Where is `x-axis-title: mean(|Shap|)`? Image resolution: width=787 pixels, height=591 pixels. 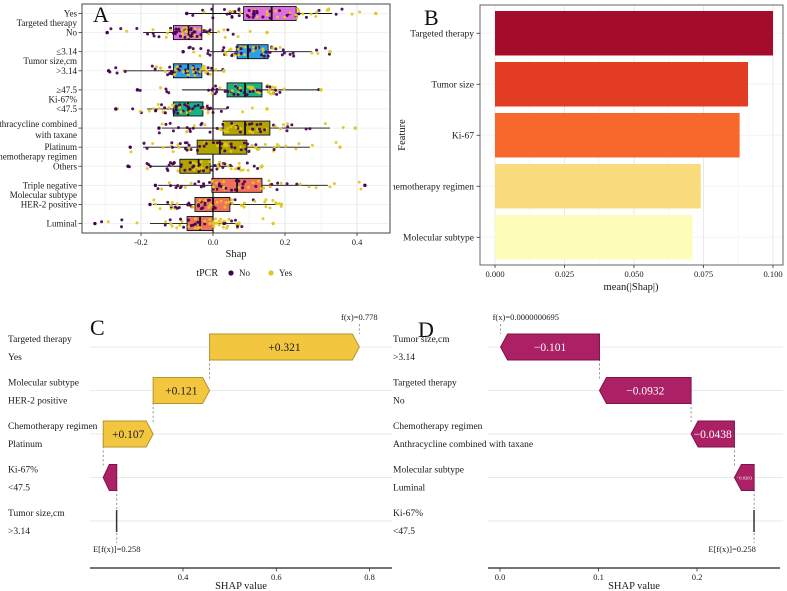 x-axis-title: mean(|Shap|) is located at coordinates (631, 287).